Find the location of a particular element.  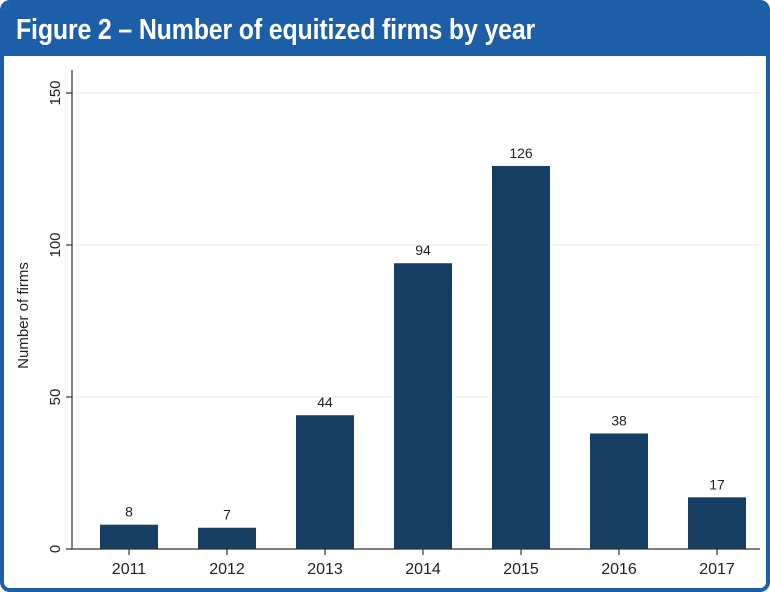

bar-2013 is located at coordinates (325, 482).